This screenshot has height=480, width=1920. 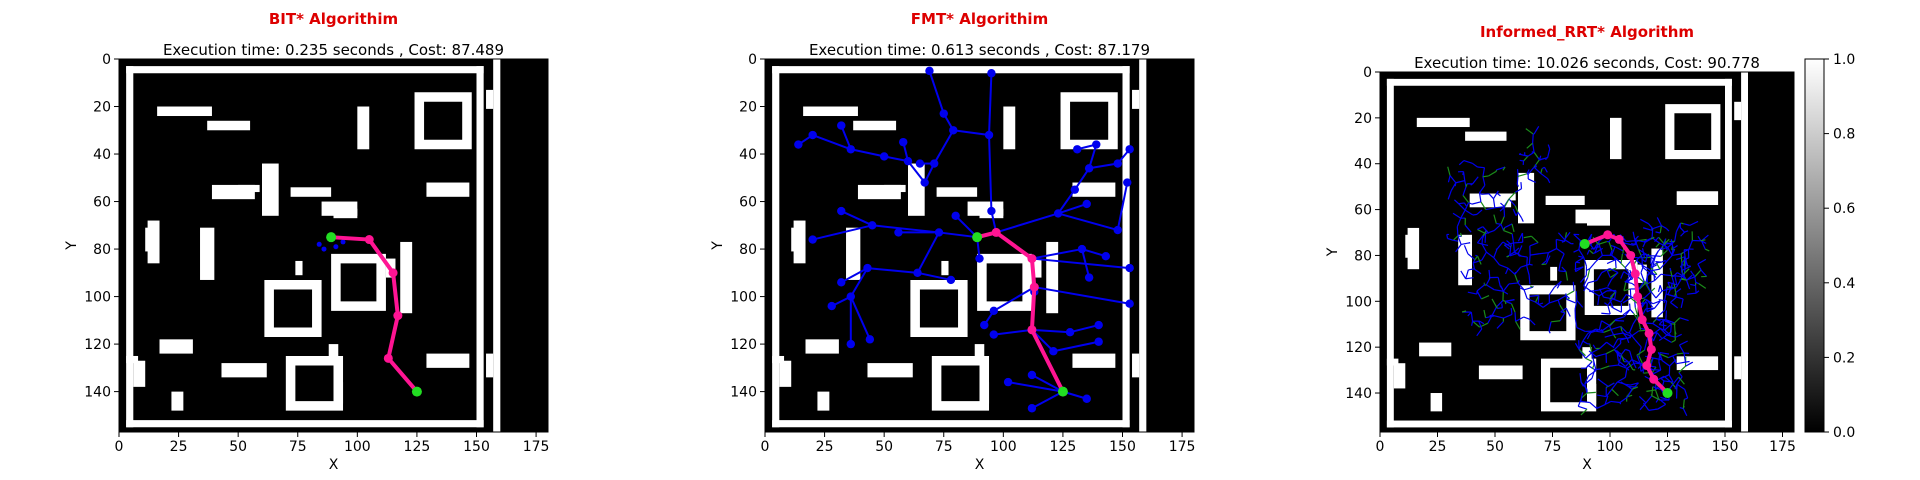 What do you see at coordinates (980, 465) in the screenshot?
I see `x-axis-label: X` at bounding box center [980, 465].